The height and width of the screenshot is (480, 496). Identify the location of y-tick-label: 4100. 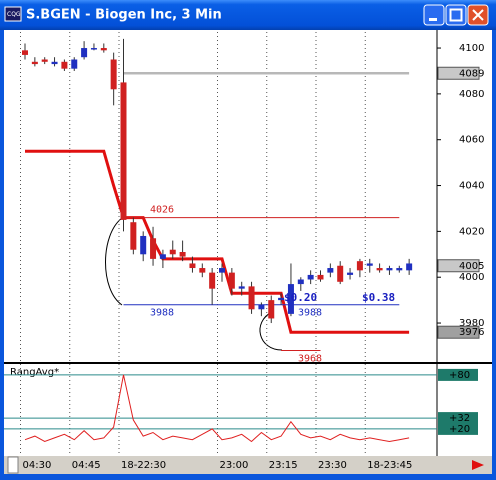
(471, 48).